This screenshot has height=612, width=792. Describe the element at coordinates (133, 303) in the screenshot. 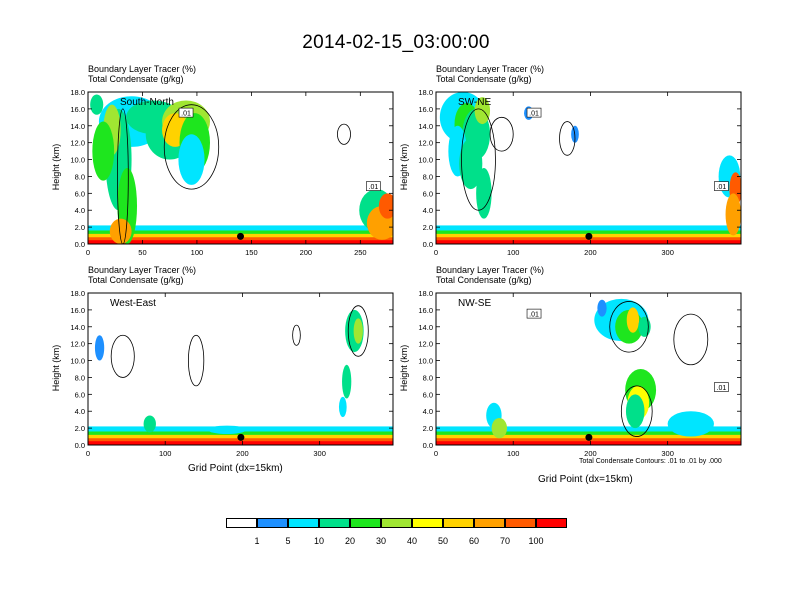

I see `panel-label: West-East` at that location.